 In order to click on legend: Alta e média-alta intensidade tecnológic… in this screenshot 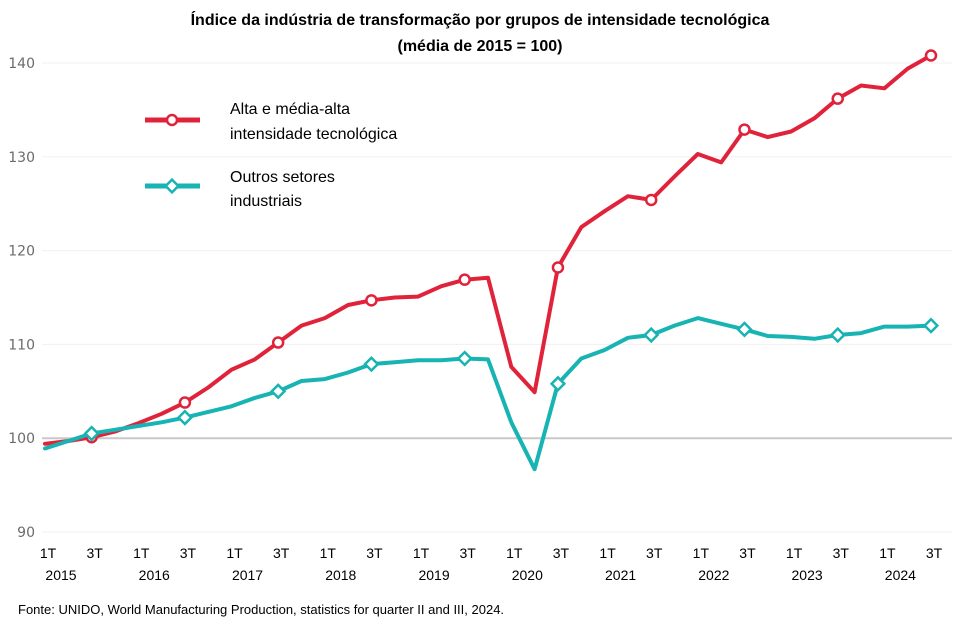, I will do `click(271, 155)`.